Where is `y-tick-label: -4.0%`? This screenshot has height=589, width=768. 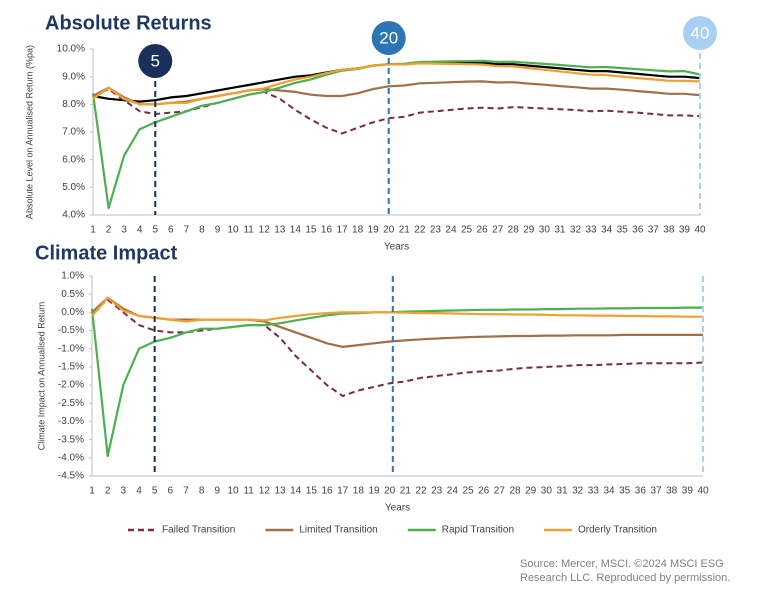 y-tick-label: -4.0% is located at coordinates (71, 457).